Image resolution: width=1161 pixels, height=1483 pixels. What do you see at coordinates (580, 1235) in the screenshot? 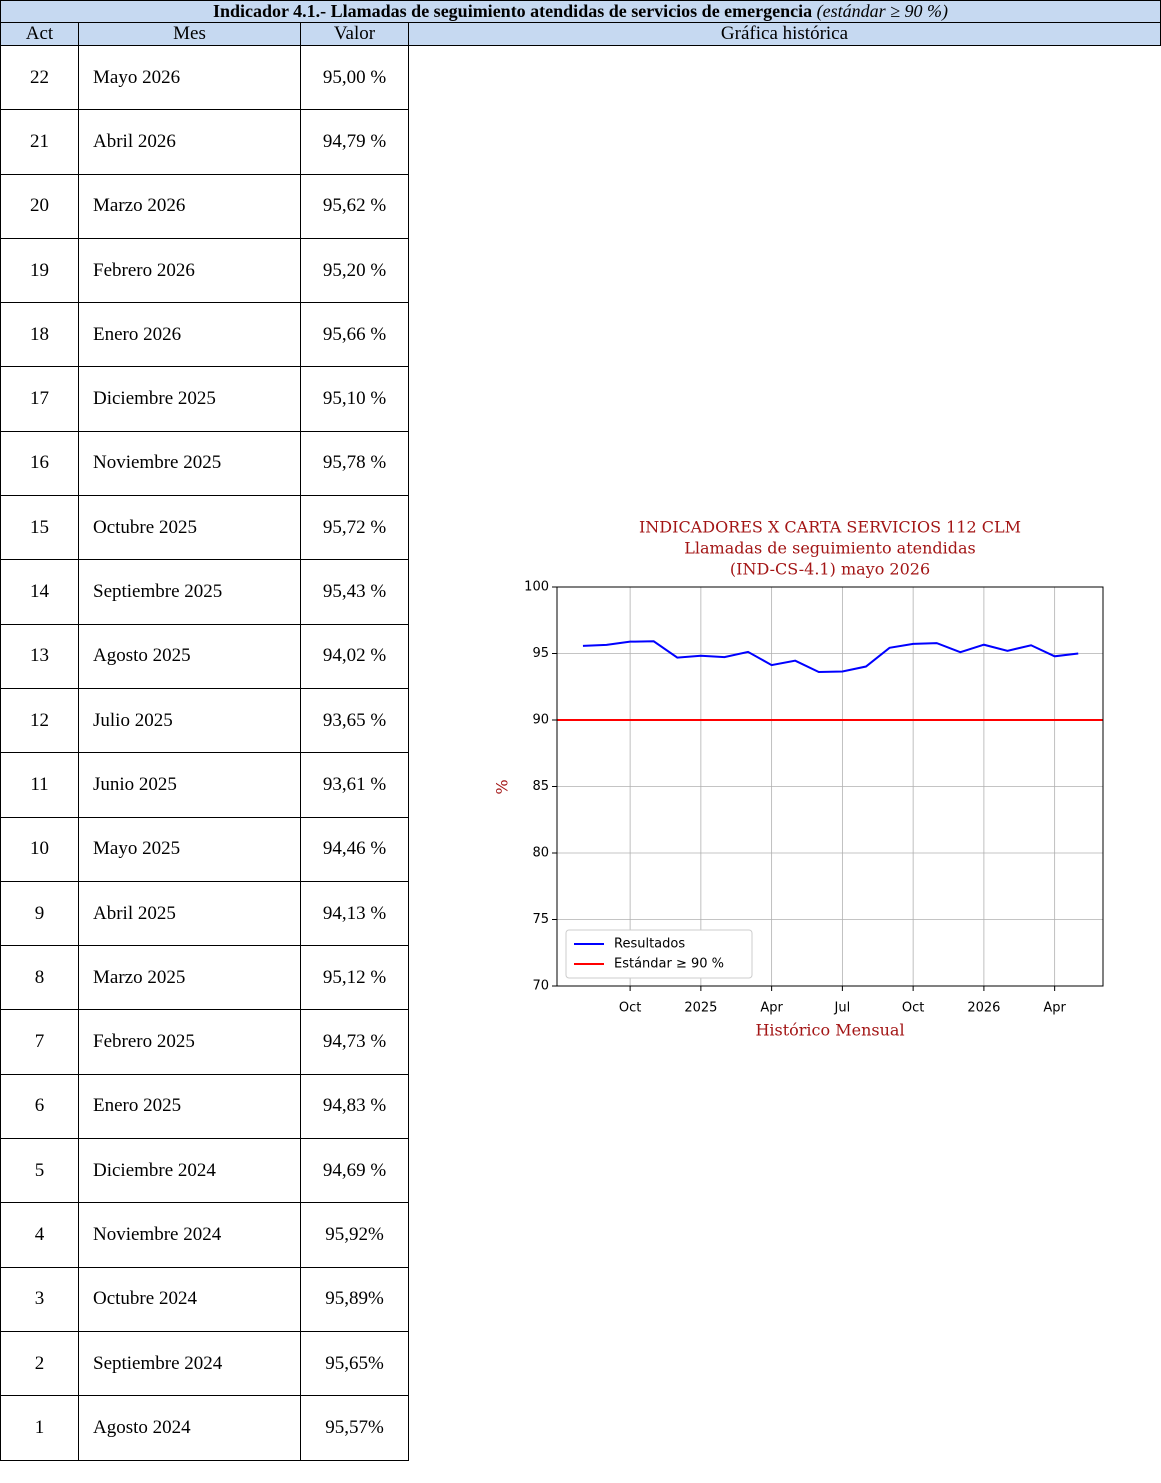
I see `table-row: 4 Noviembre 2024 95,92%` at bounding box center [580, 1235].